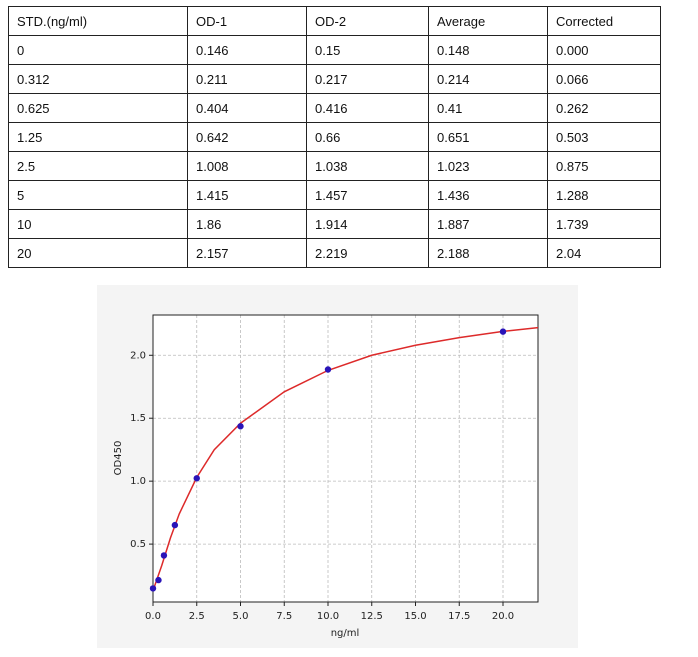 The image size is (698, 657). Describe the element at coordinates (367, 224) in the screenshot. I see `table-cell: 1.914` at that location.